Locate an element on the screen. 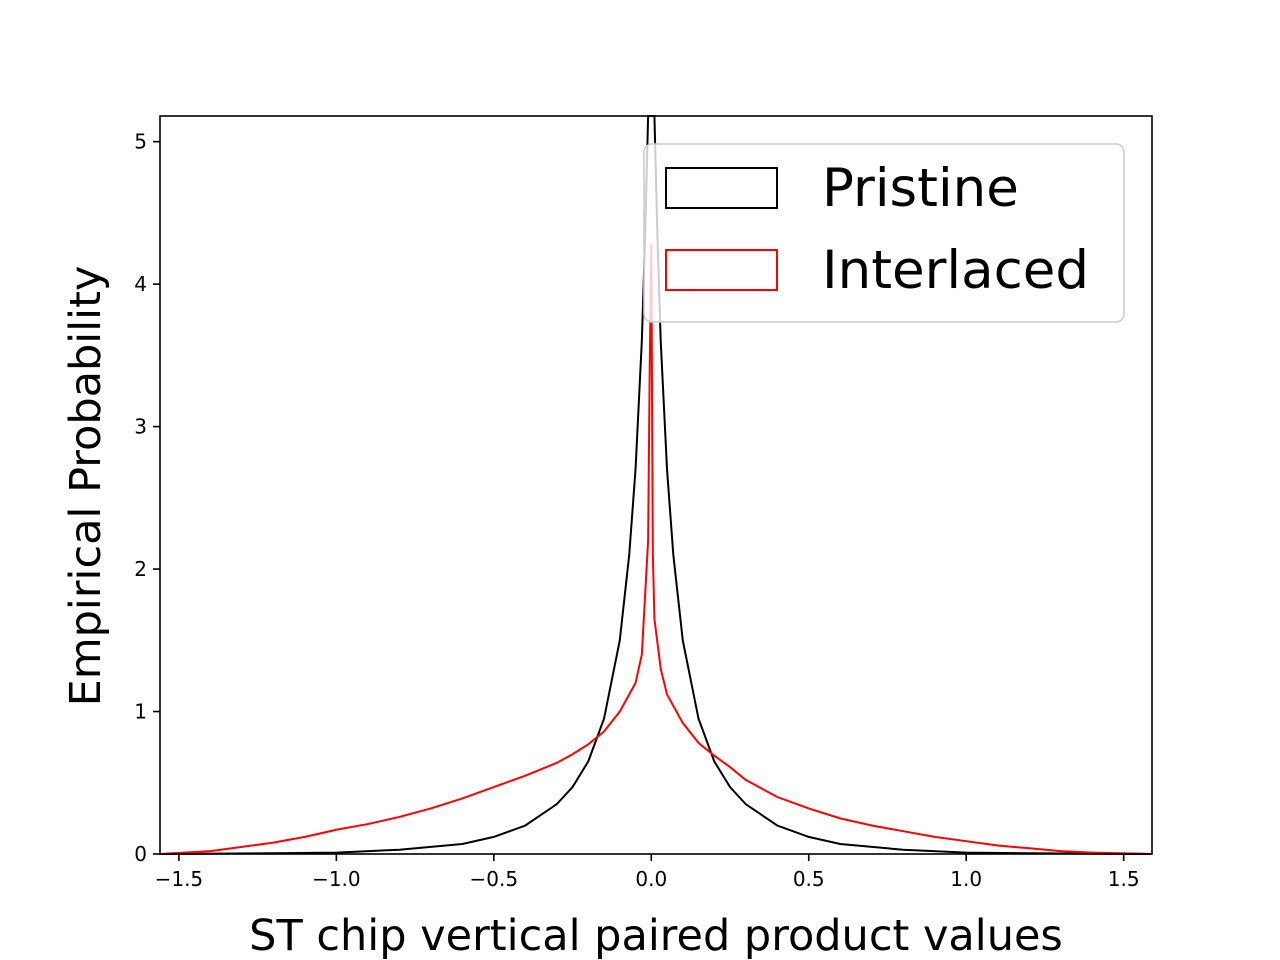  x-tick-label: 1.5 is located at coordinates (1124, 879).